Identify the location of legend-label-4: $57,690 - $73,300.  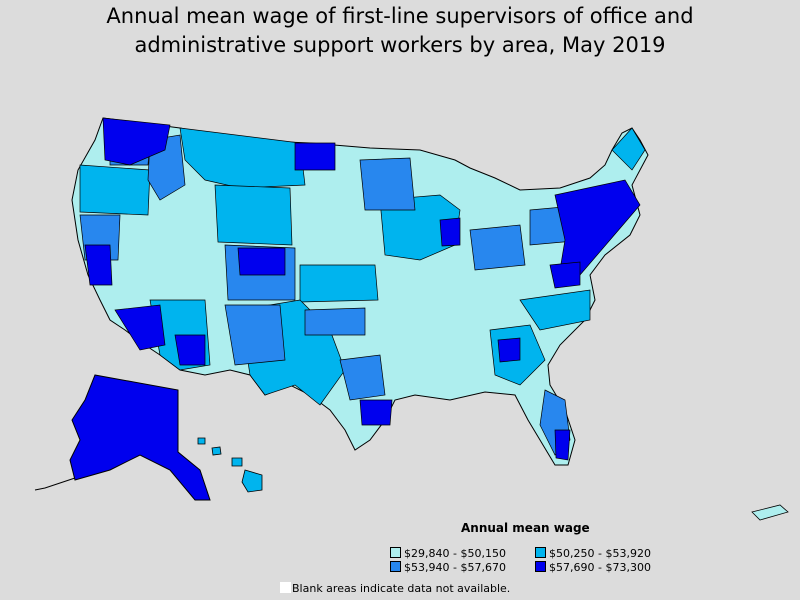
(600, 567).